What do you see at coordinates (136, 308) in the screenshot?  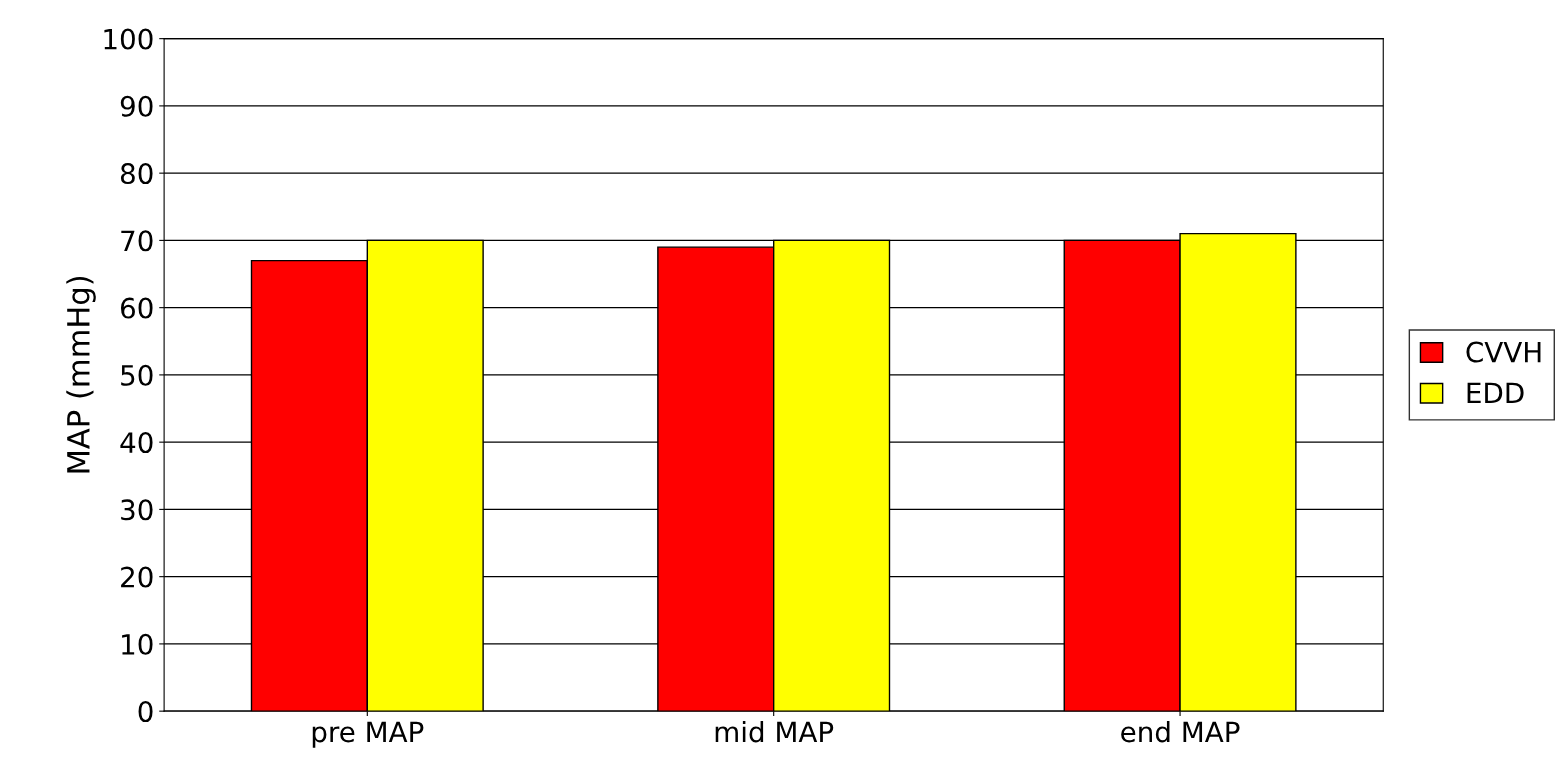 I see `y-tick-label: 60` at bounding box center [136, 308].